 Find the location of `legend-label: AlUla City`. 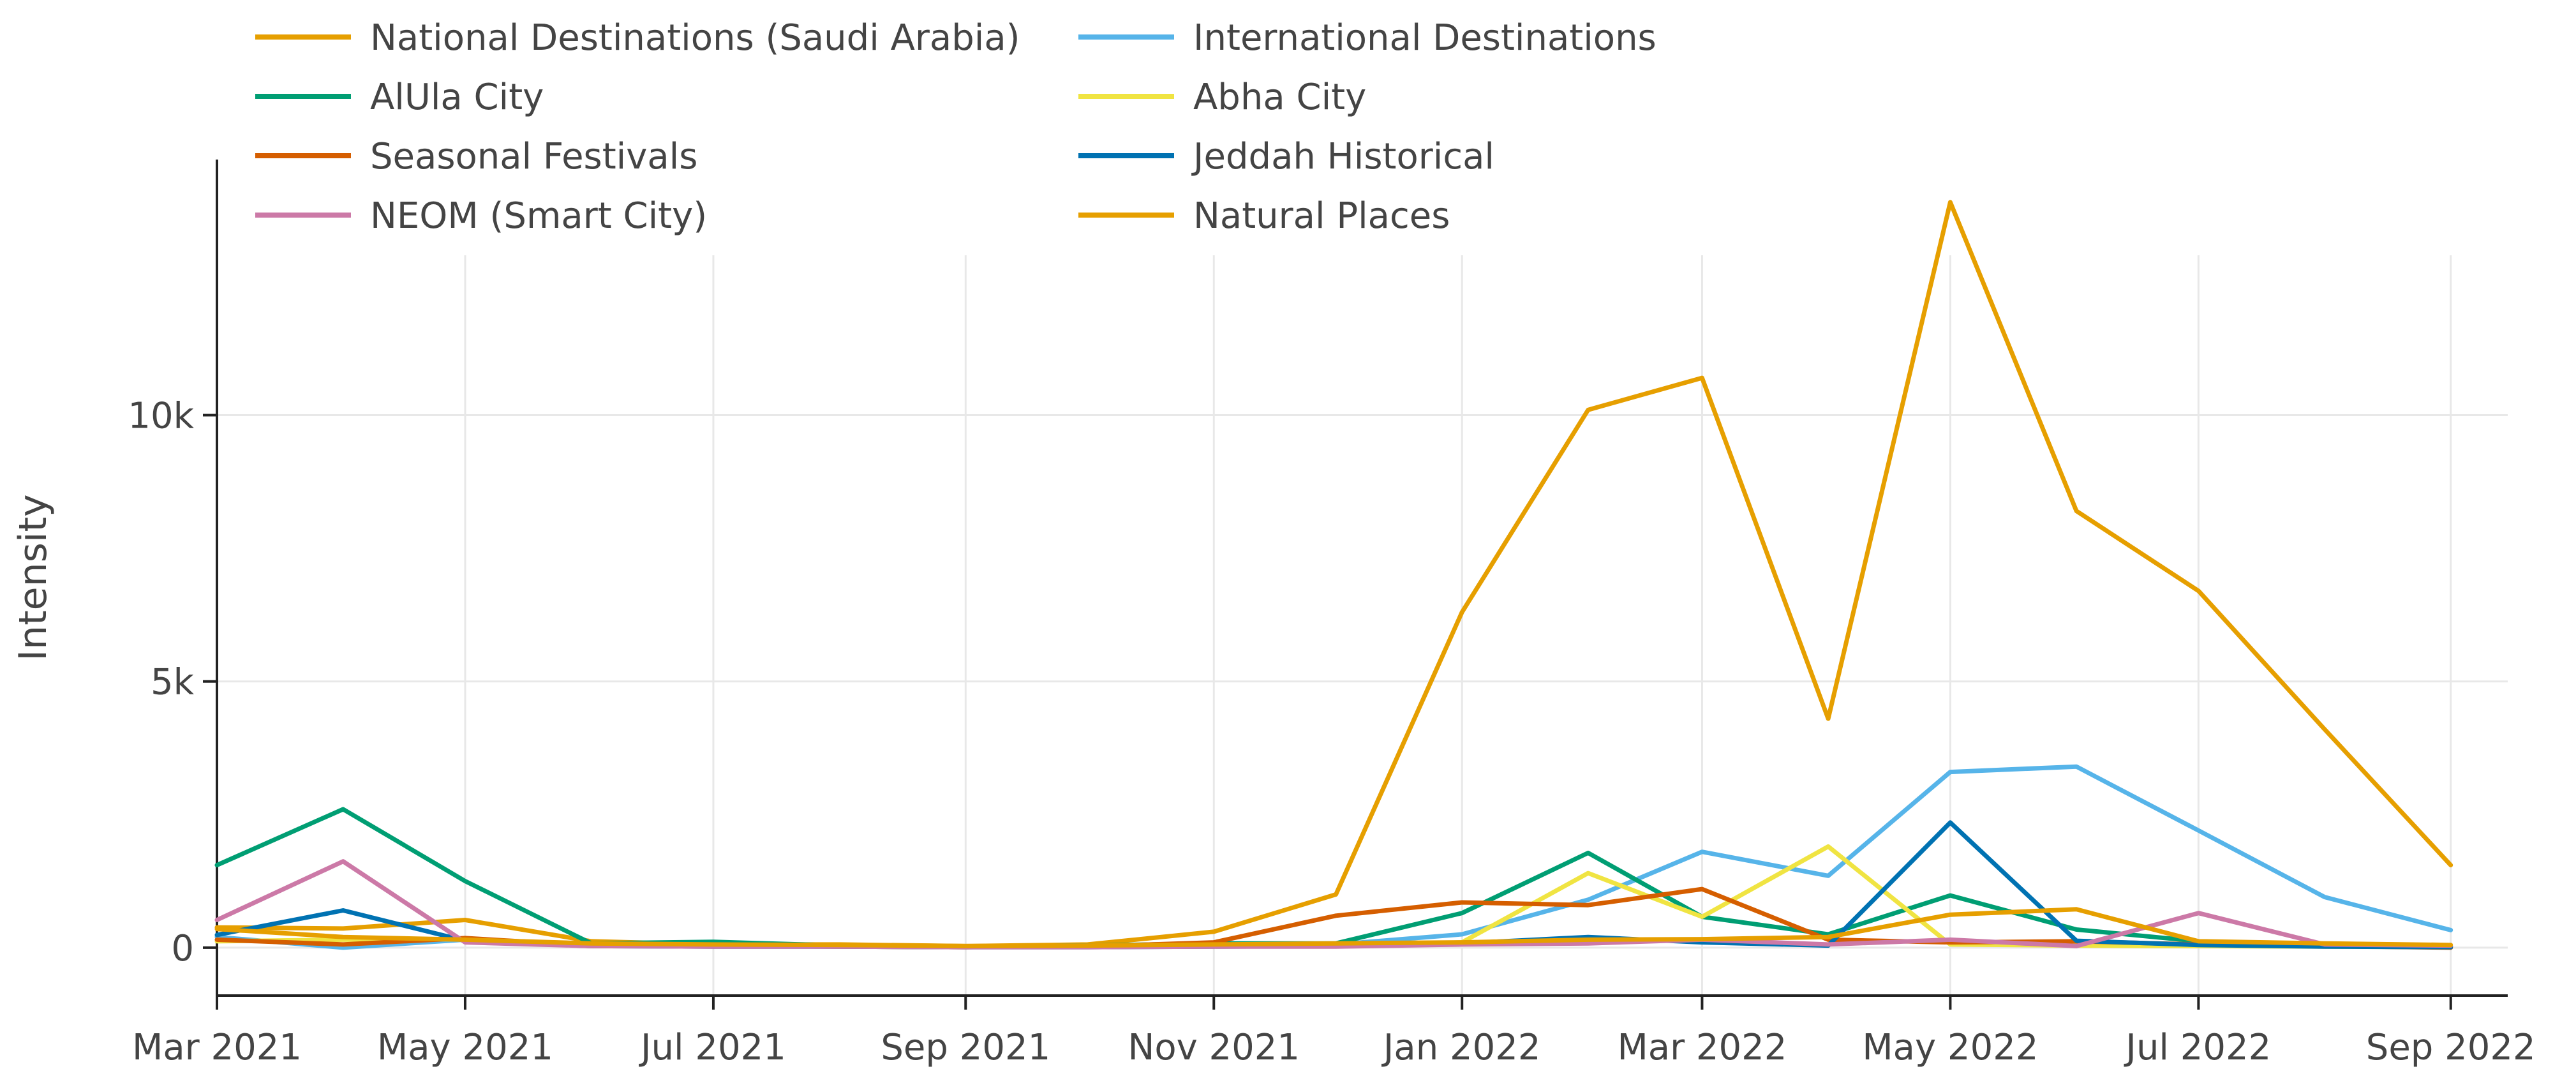

legend-label: AlUla City is located at coordinates (457, 98).